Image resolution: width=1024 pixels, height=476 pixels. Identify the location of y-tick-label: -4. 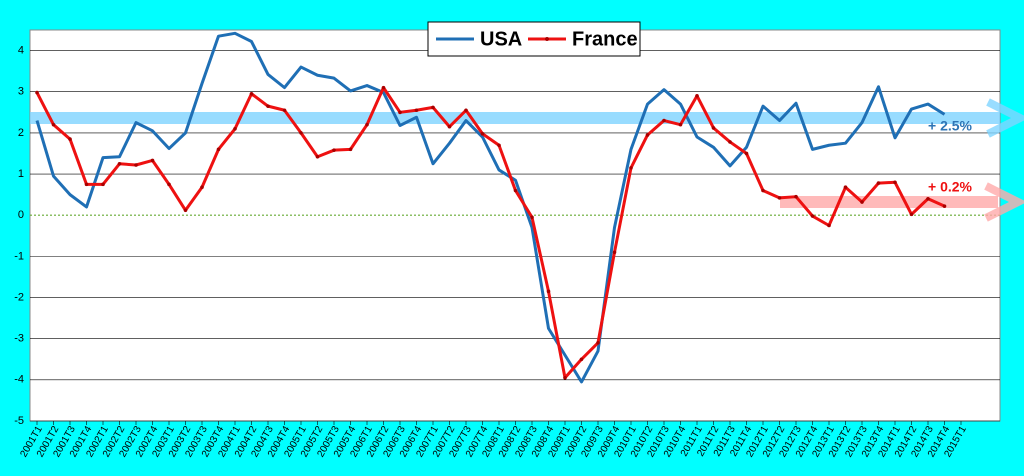
(19, 380).